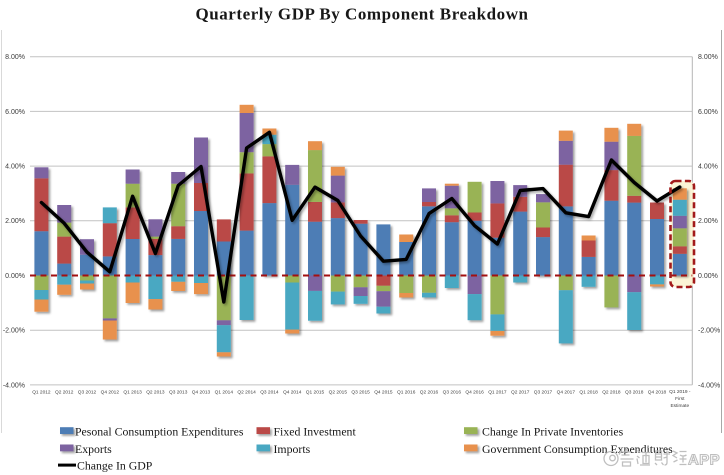 Image resolution: width=724 pixels, height=475 pixels. Describe the element at coordinates (474, 393) in the screenshot. I see `svg-text: Q4 2016` at that location.